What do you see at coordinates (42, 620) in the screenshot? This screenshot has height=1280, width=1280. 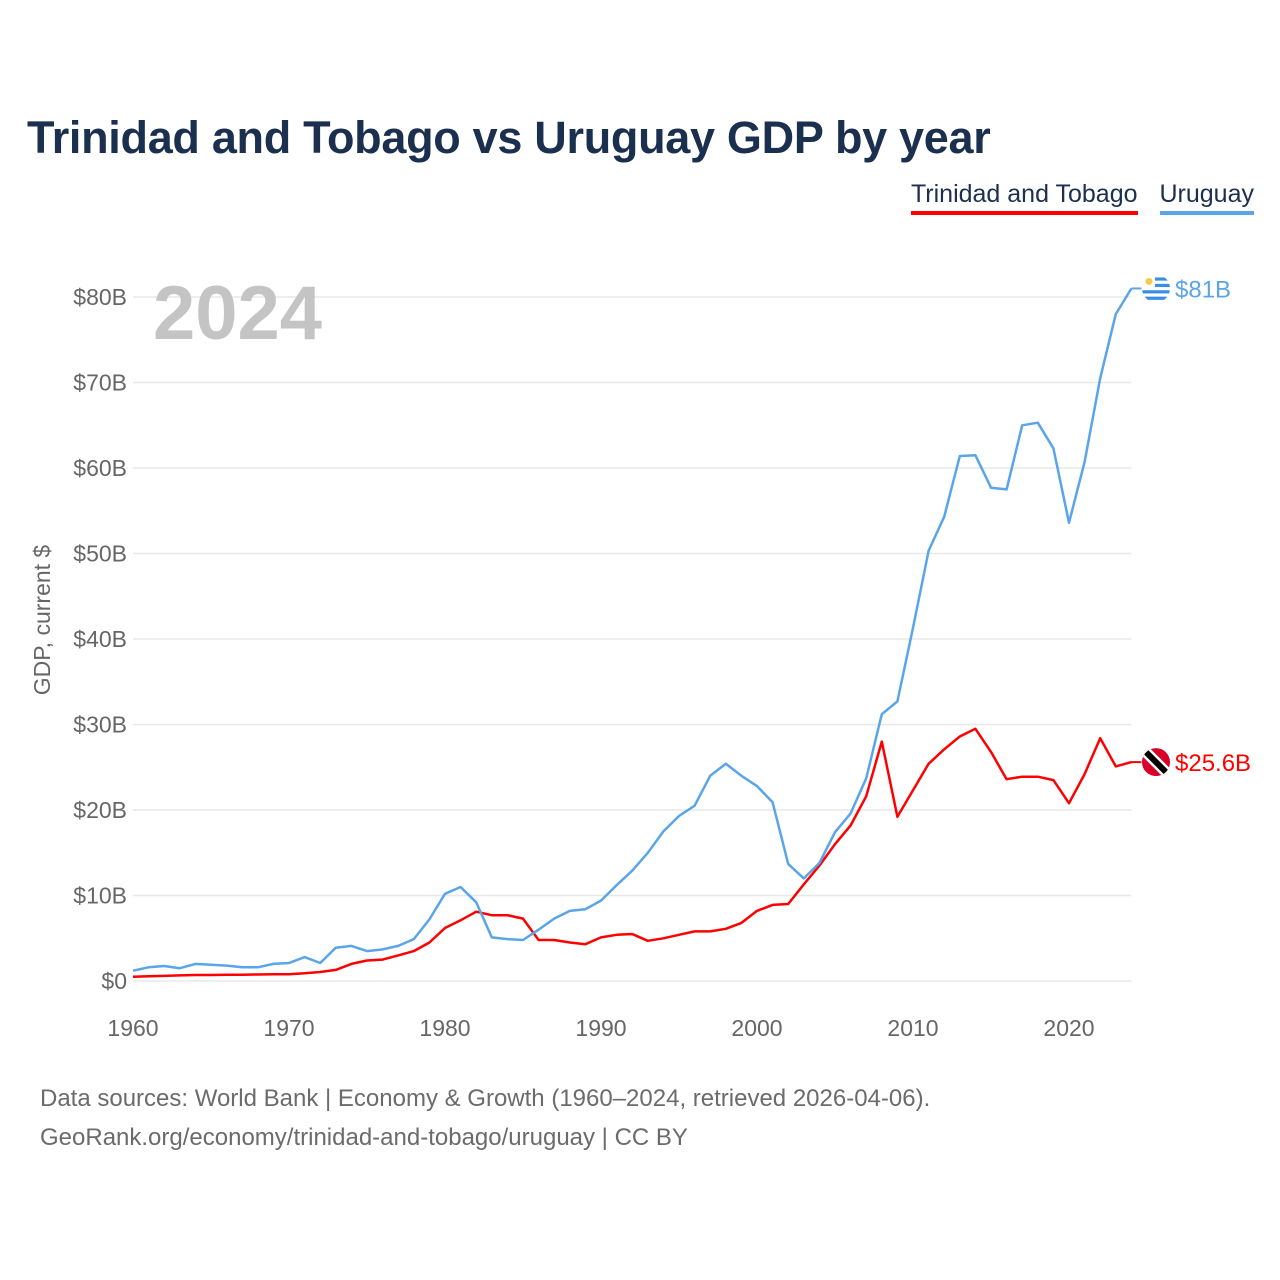 I see `y-axis-label: GDP, current $` at bounding box center [42, 620].